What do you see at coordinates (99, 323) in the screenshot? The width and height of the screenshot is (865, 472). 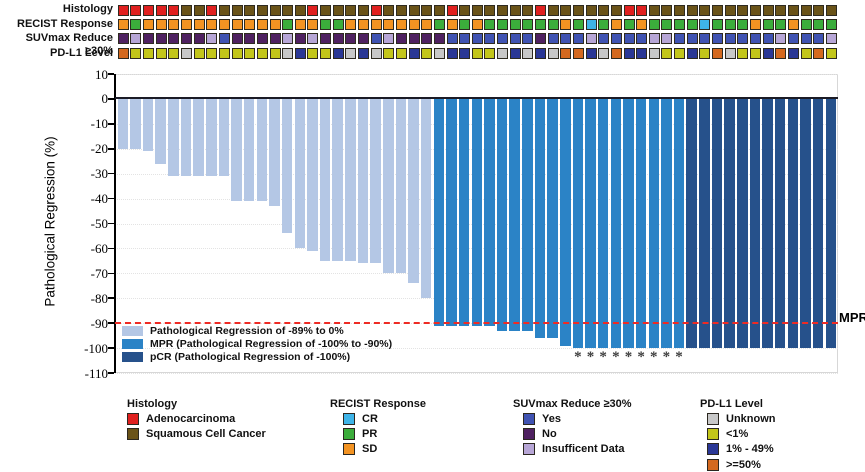 I see `y-tick-label: -90` at bounding box center [99, 323].